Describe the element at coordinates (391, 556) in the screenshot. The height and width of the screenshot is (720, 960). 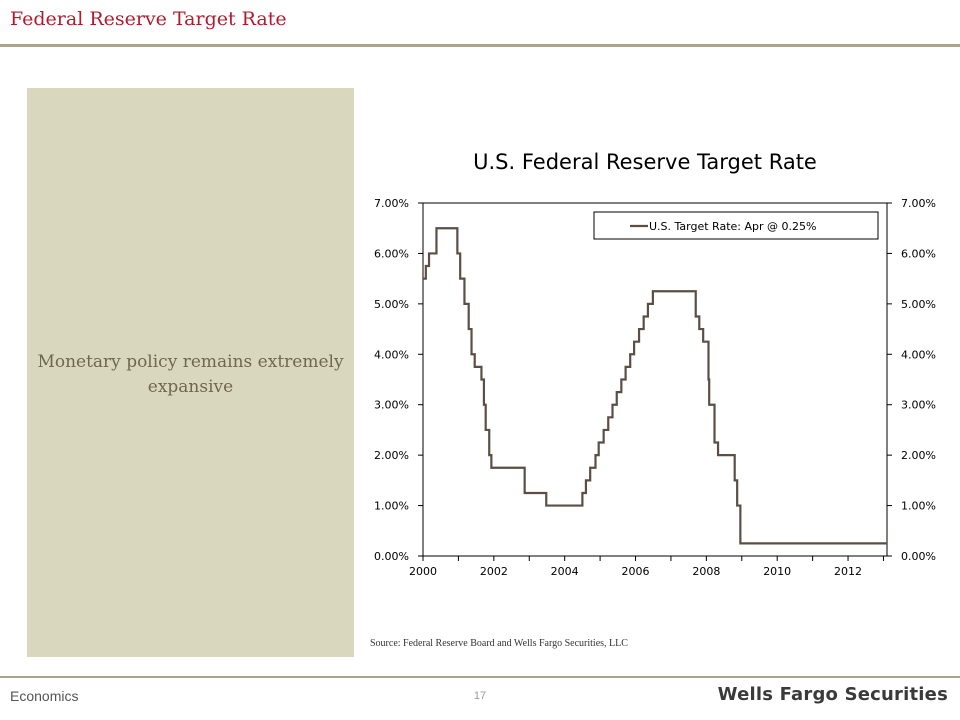
I see `y-tick-label-left: 0.00%` at that location.